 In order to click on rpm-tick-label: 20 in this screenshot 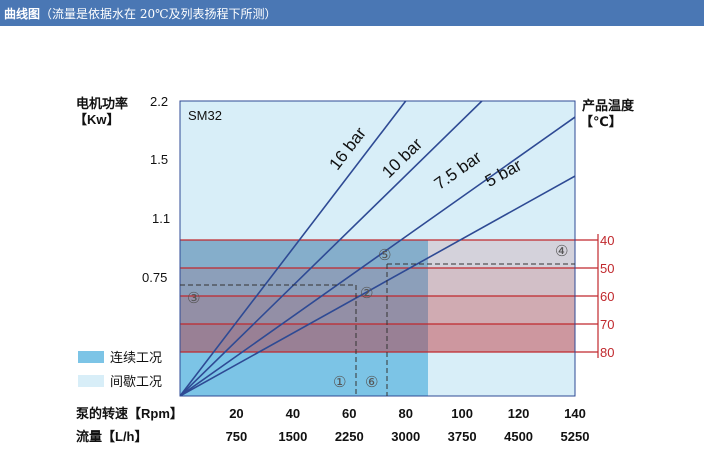, I will do `click(236, 413)`.